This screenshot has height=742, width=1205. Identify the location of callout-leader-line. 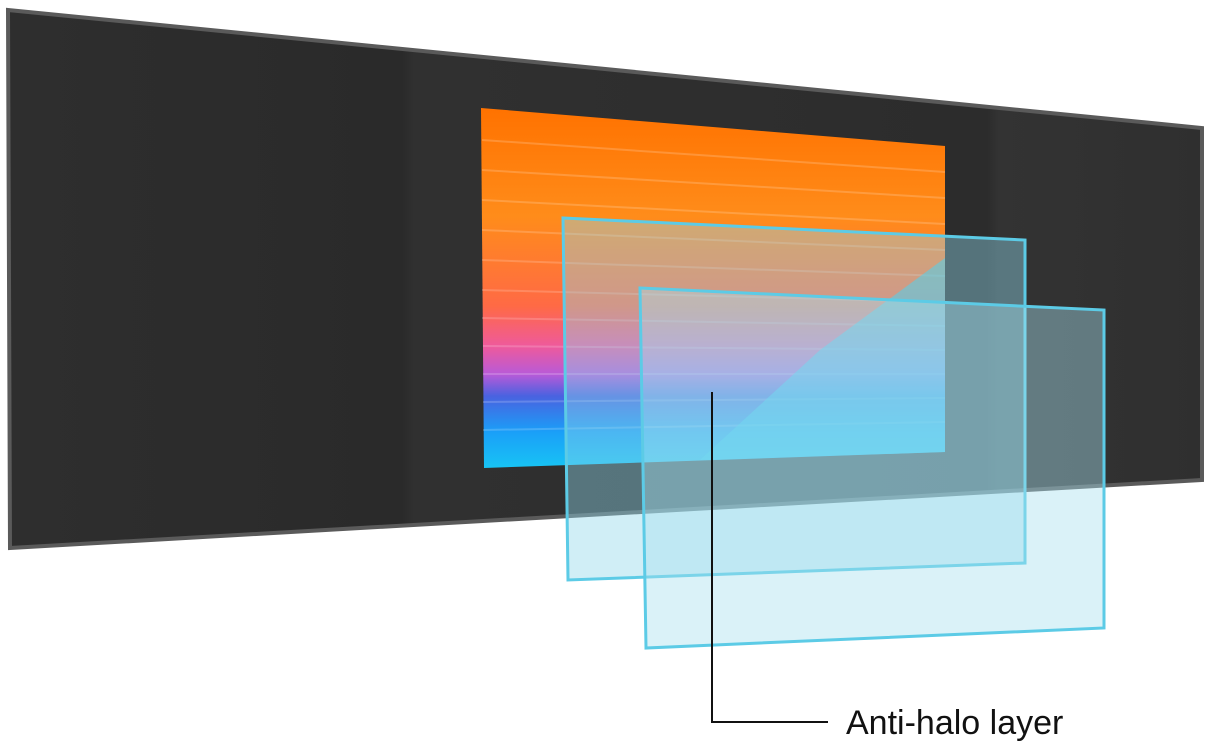
(769, 557).